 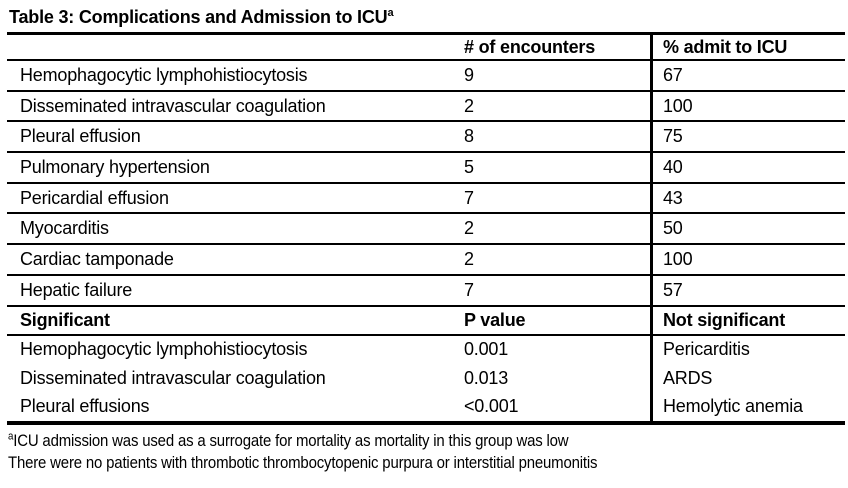 What do you see at coordinates (469, 166) in the screenshot?
I see `encounters-cell: 5` at bounding box center [469, 166].